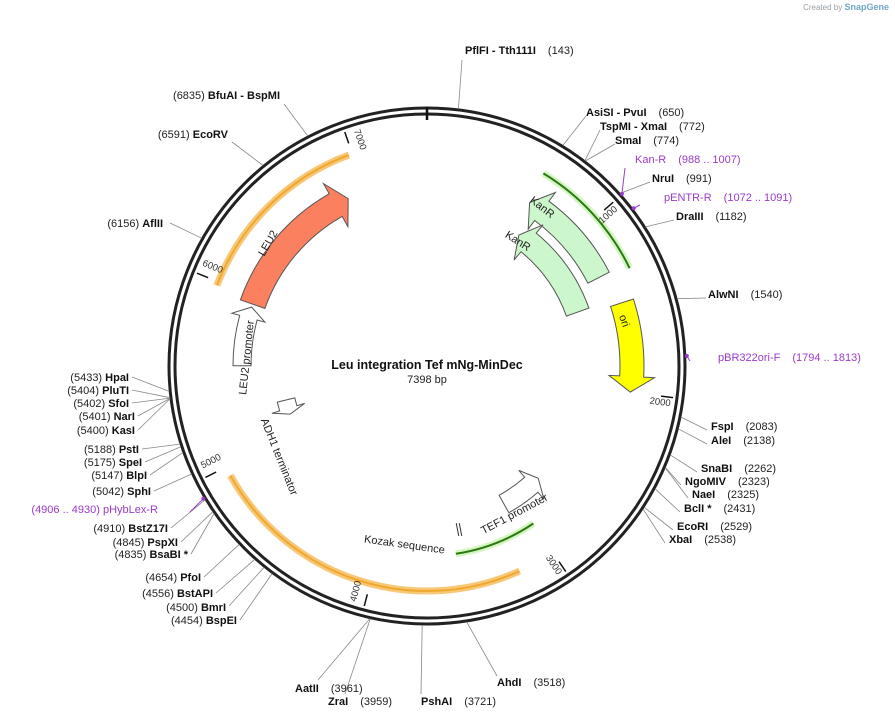  I want to click on ruler-label-6000: 6000, so click(213, 267).